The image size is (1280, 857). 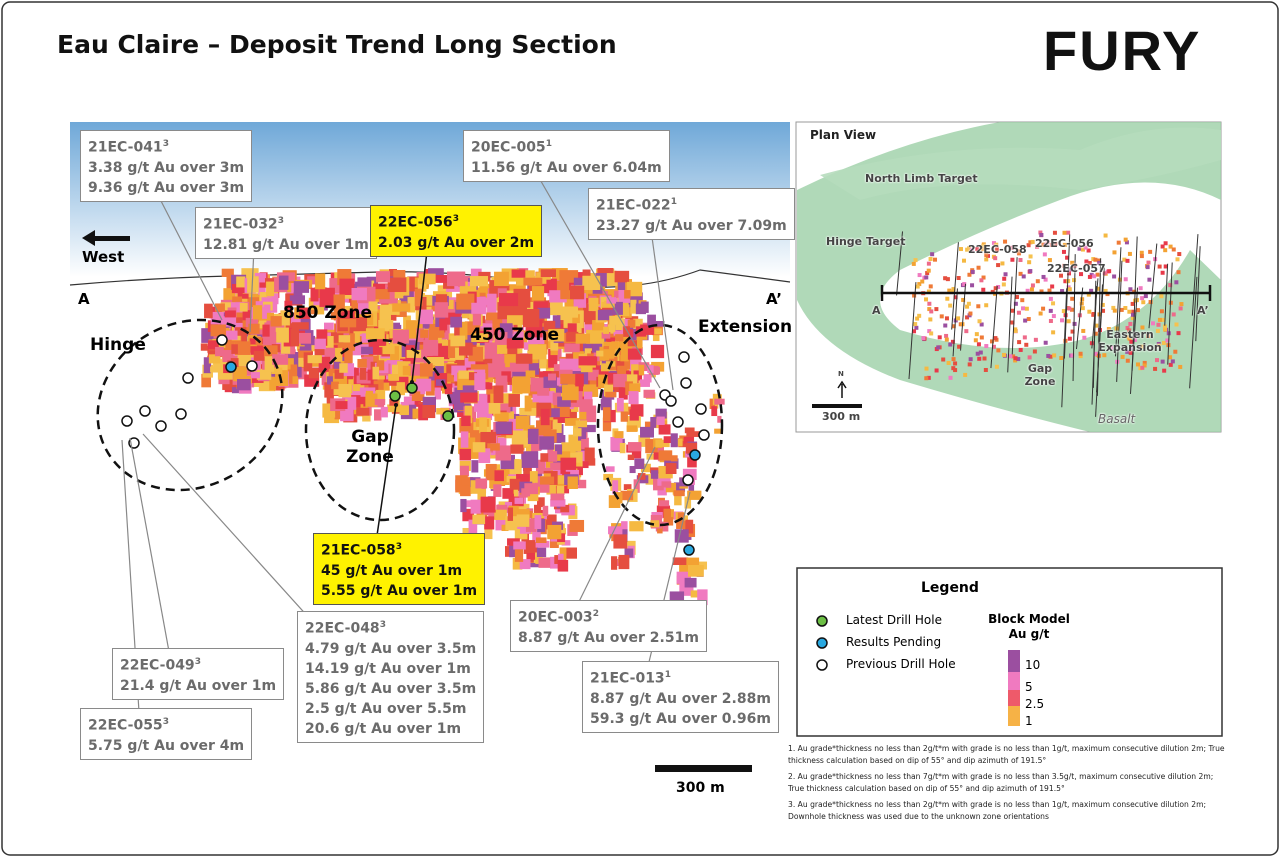 I want to click on callout-id: 22EC-0563, so click(x=456, y=221).